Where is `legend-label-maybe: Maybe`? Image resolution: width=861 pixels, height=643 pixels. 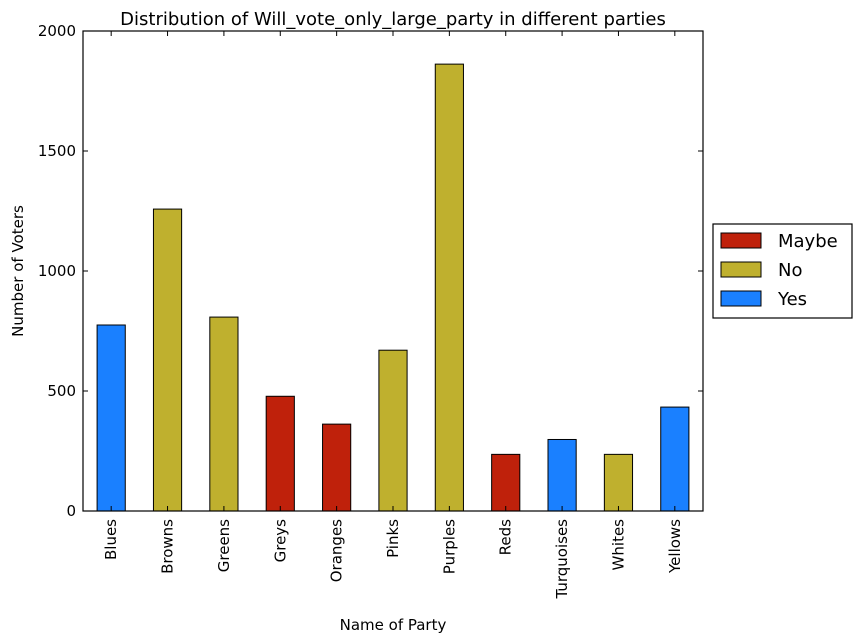 legend-label-maybe: Maybe is located at coordinates (808, 241).